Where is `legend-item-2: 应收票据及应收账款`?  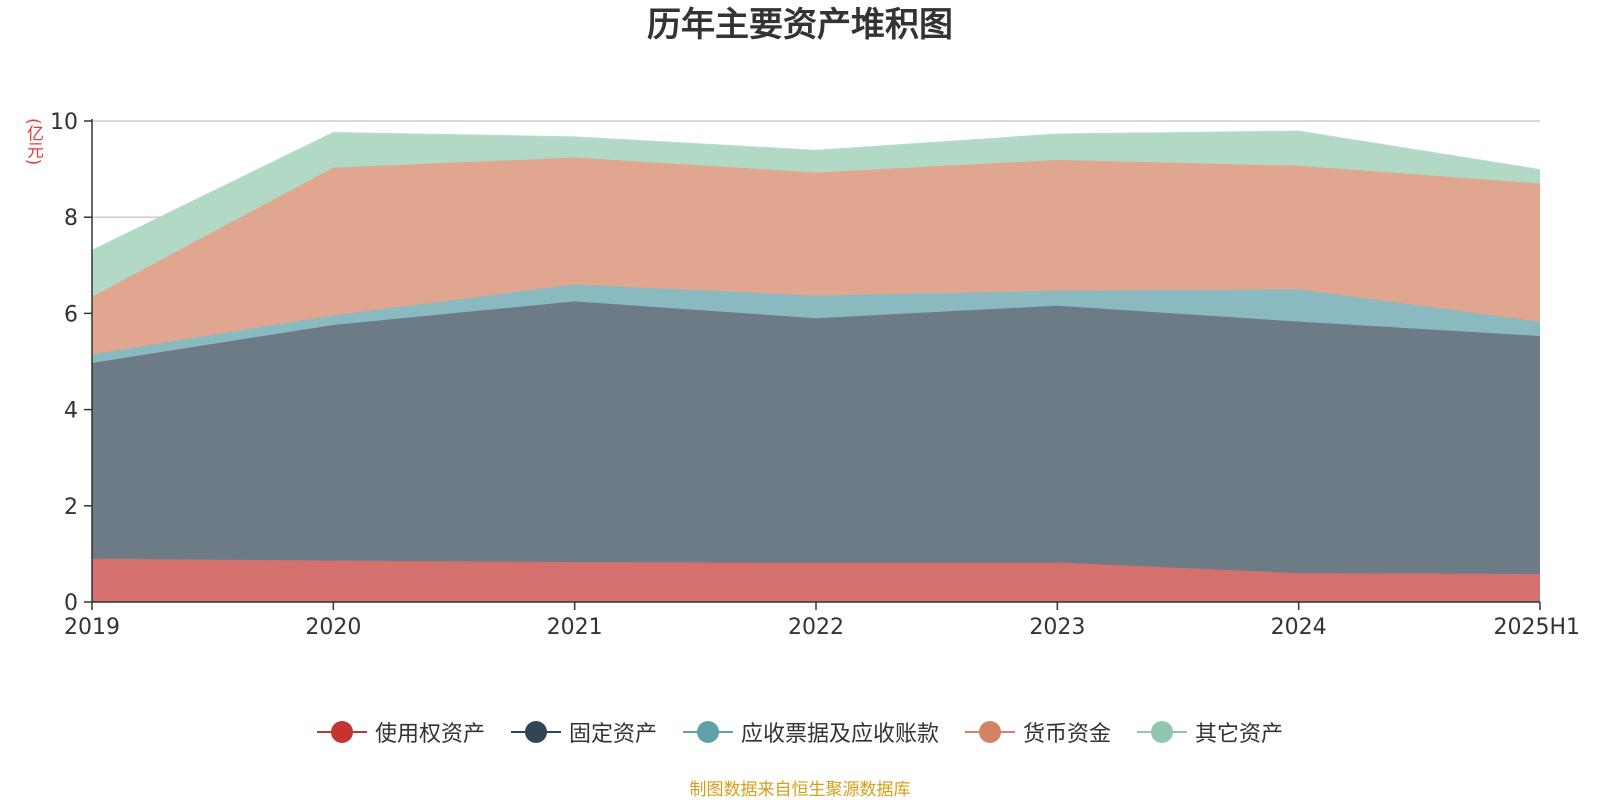
legend-item-2: 应收票据及应收账款 is located at coordinates (810, 732).